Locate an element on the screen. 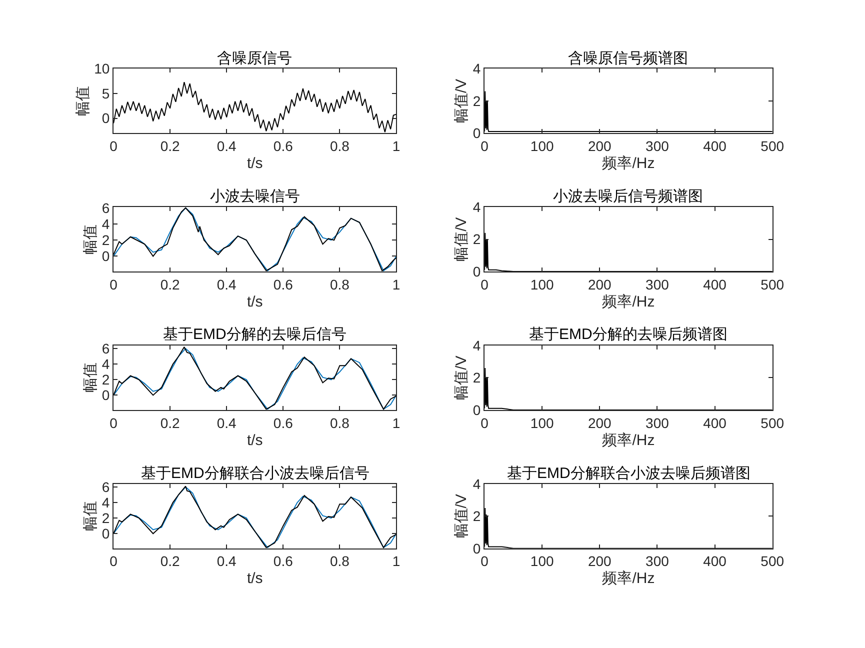 The image size is (865, 648). y-tick-label: 10 is located at coordinates (102, 68).